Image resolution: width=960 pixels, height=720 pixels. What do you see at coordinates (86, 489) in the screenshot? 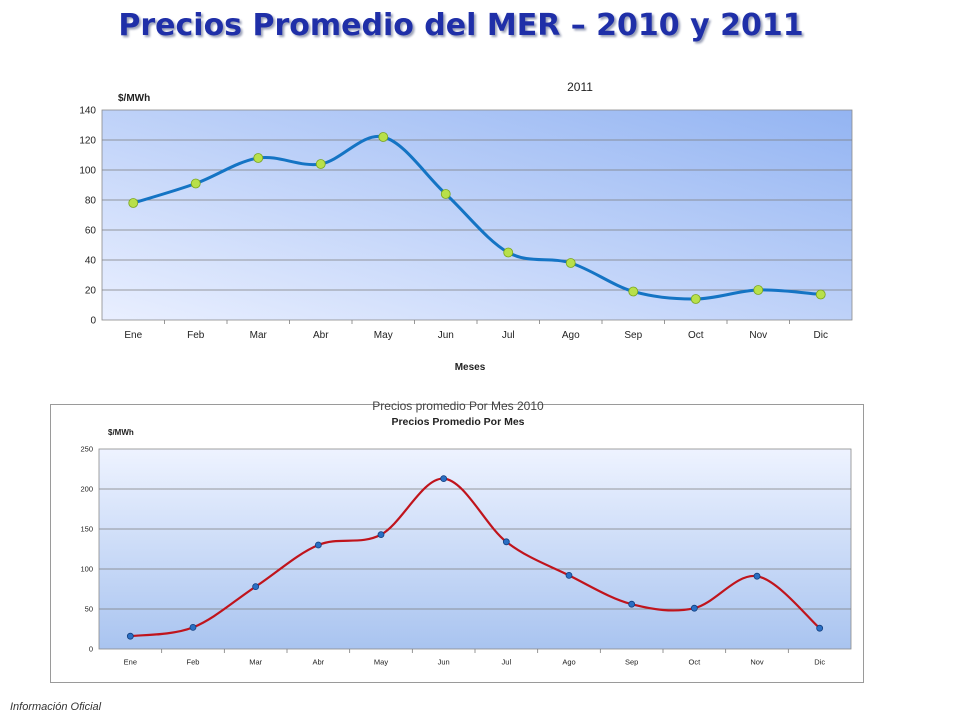
I see `y-tick-label: 200` at bounding box center [86, 489].